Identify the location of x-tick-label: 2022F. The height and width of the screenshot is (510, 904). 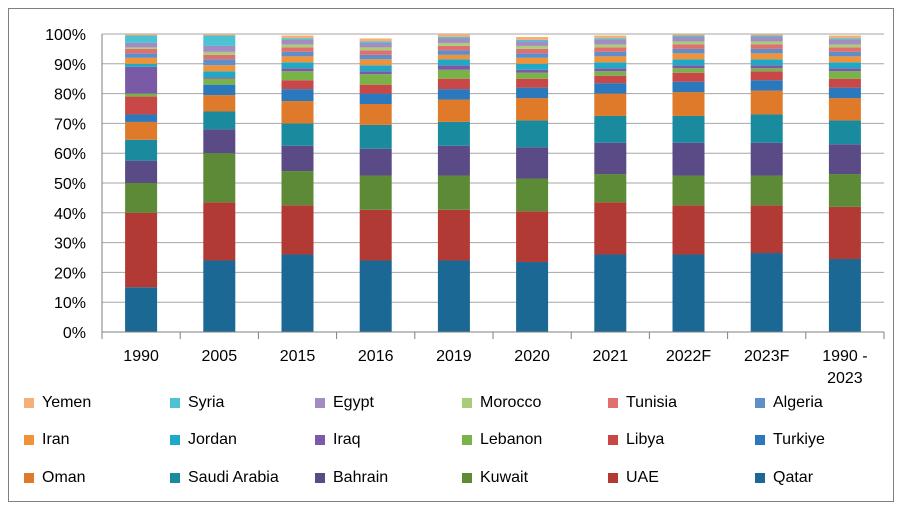
(689, 356).